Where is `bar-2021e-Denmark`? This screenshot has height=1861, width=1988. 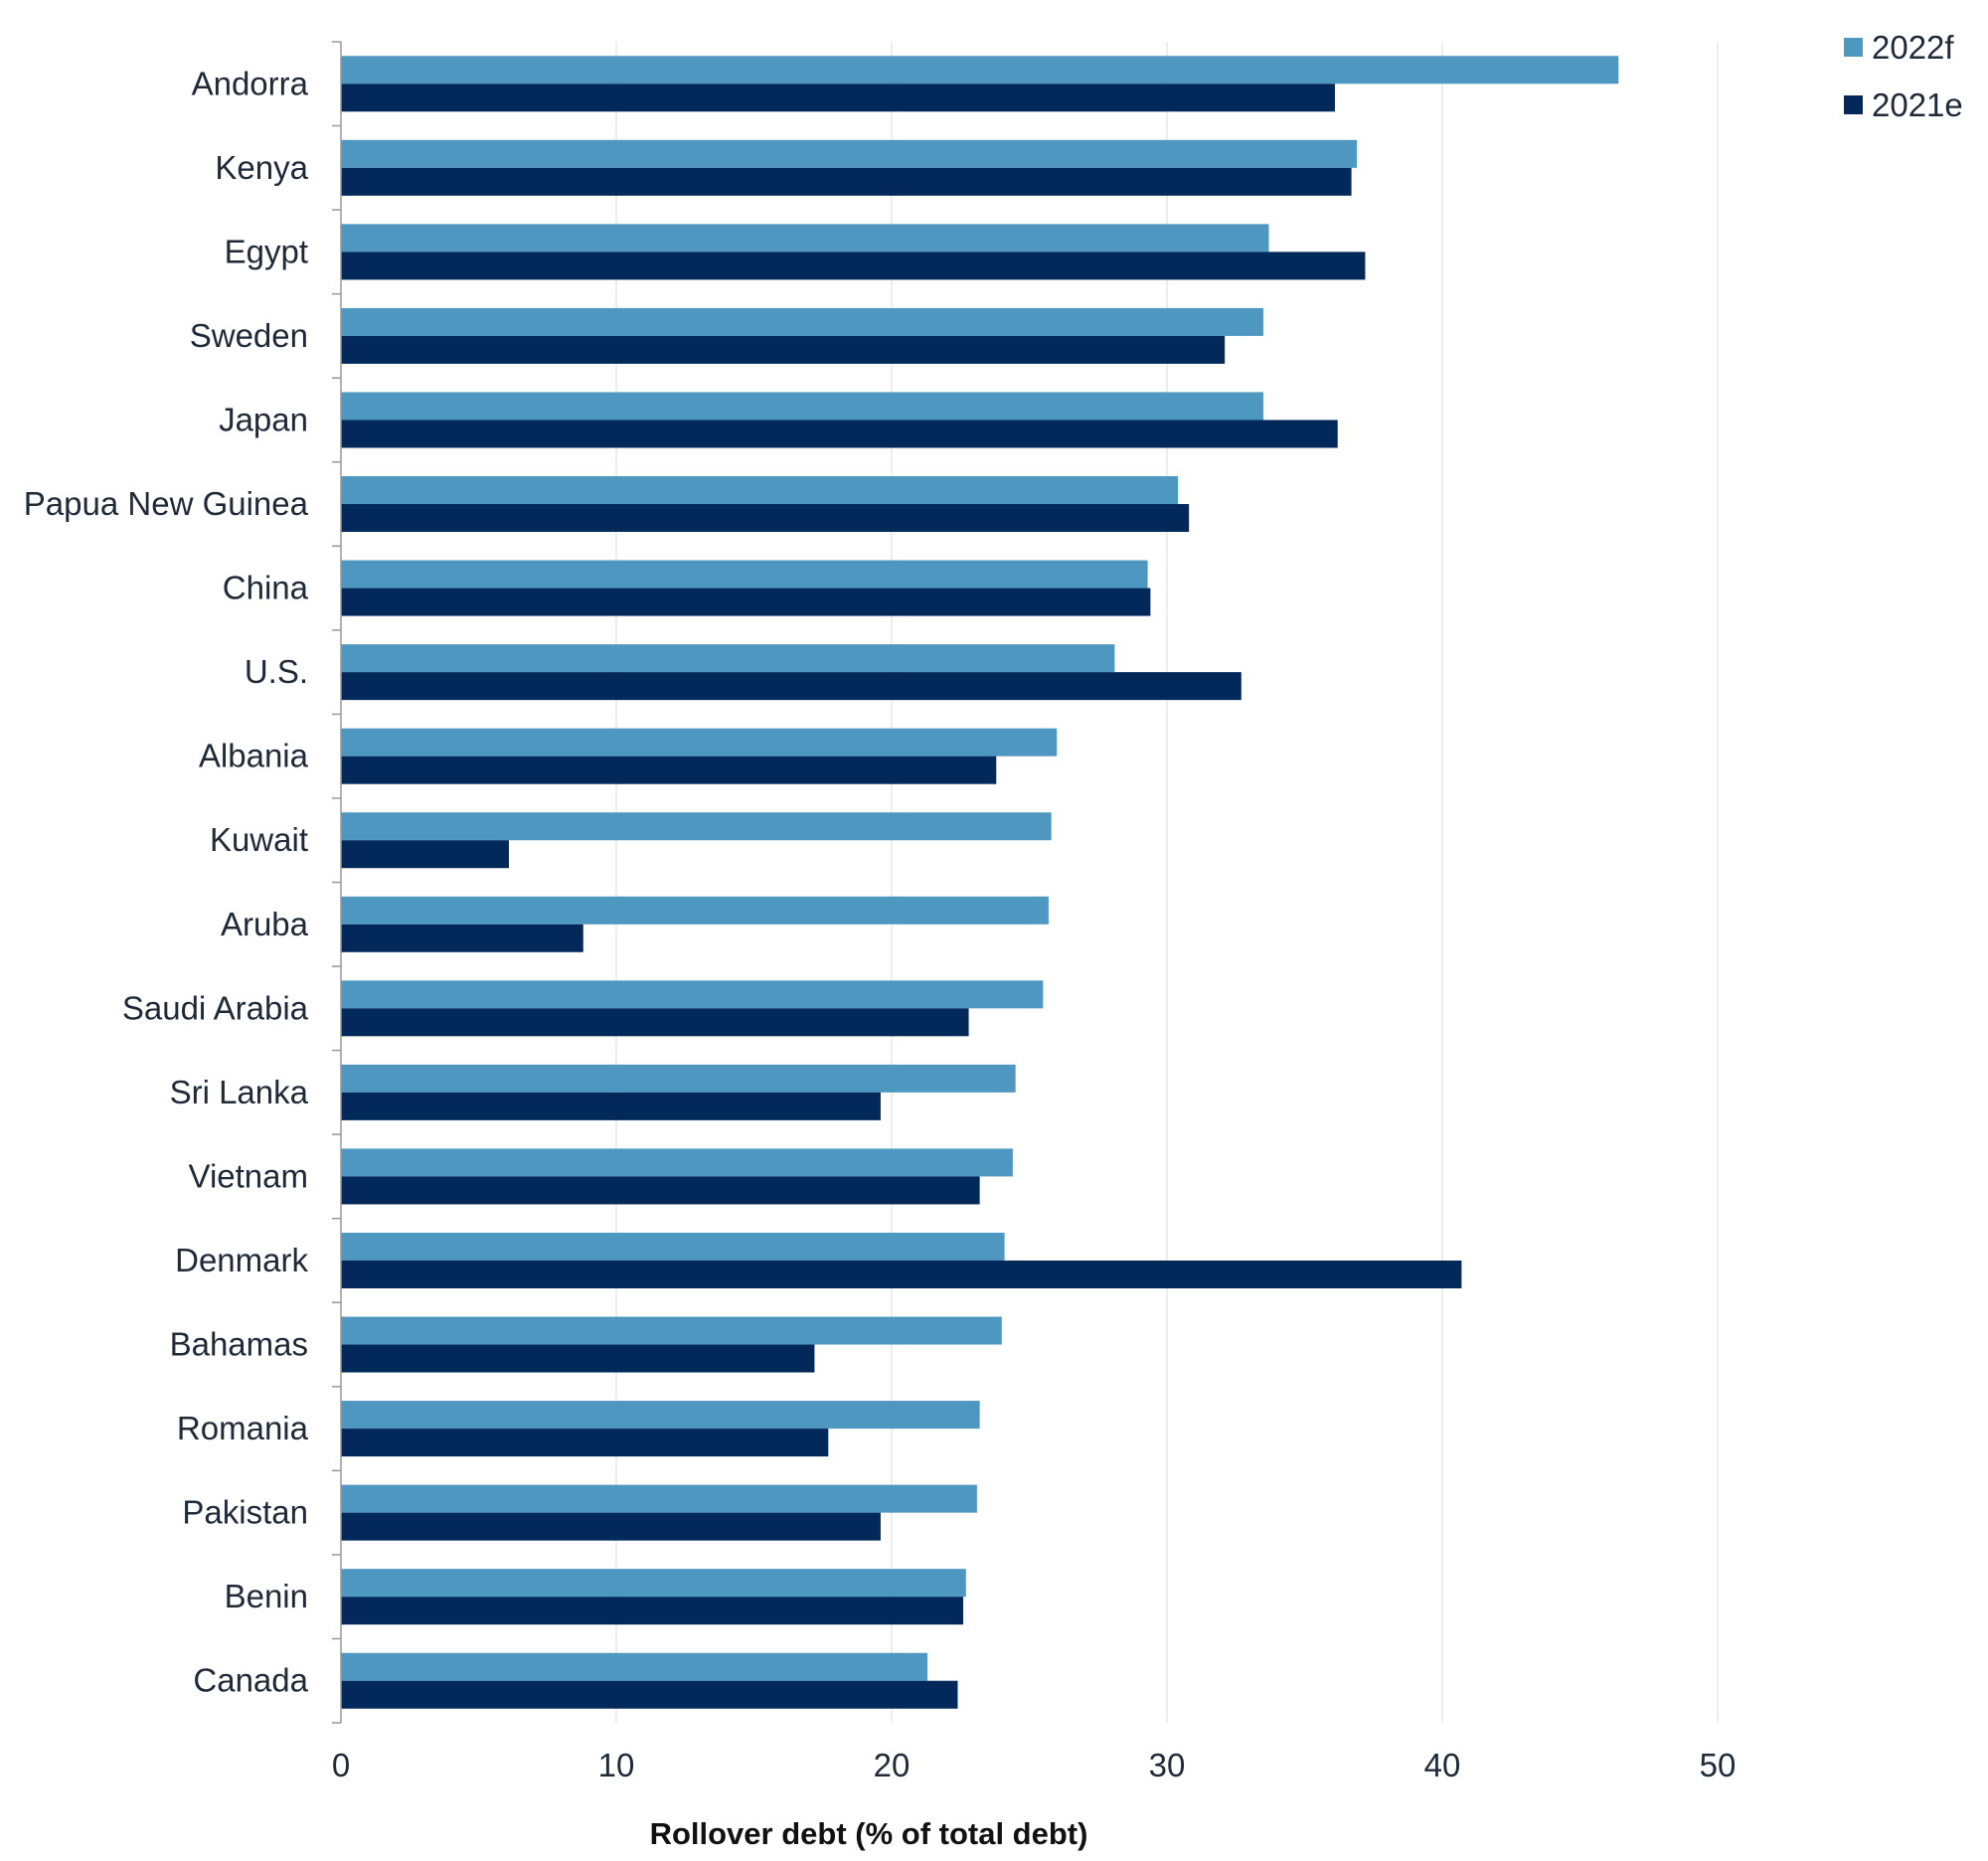 bar-2021e-Denmark is located at coordinates (901, 1274).